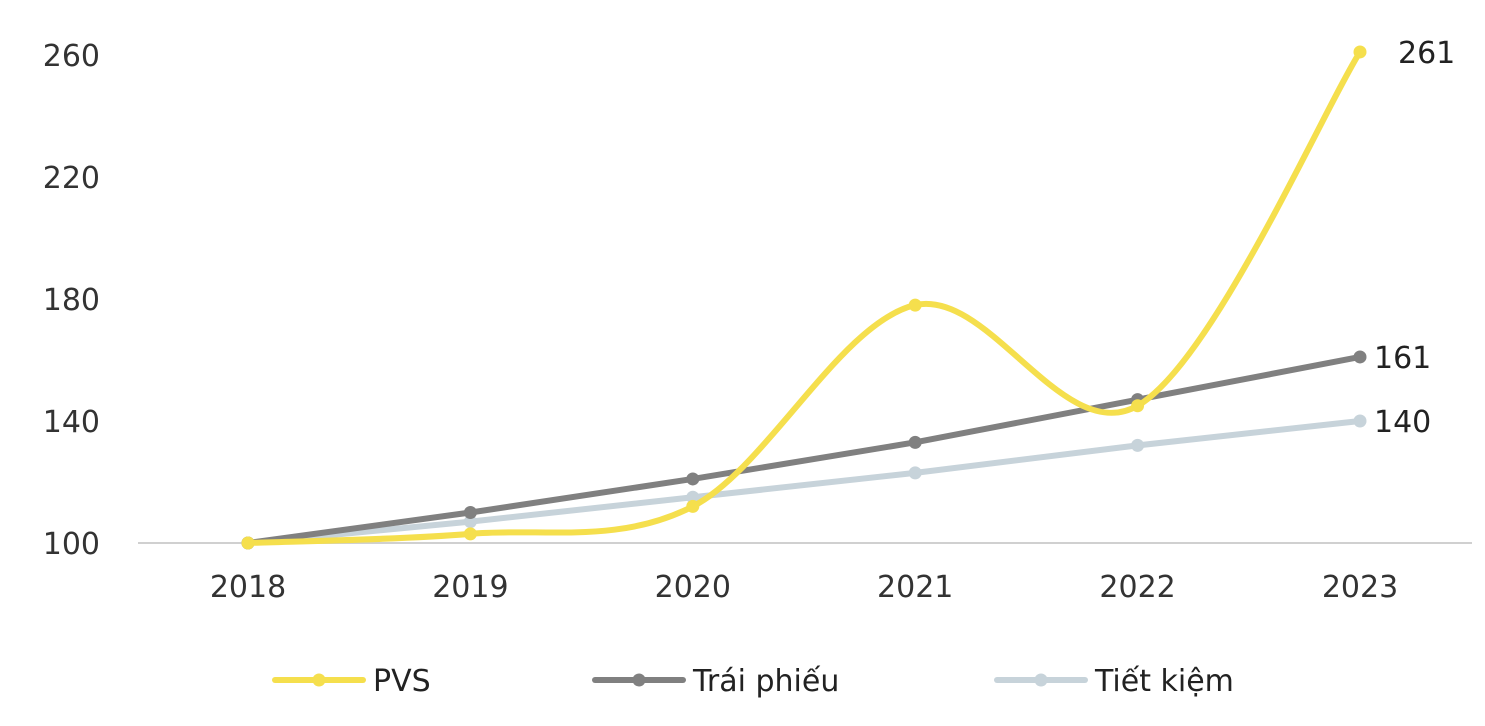  I want to click on legend-item: Tiết kiệm, so click(1114, 681).